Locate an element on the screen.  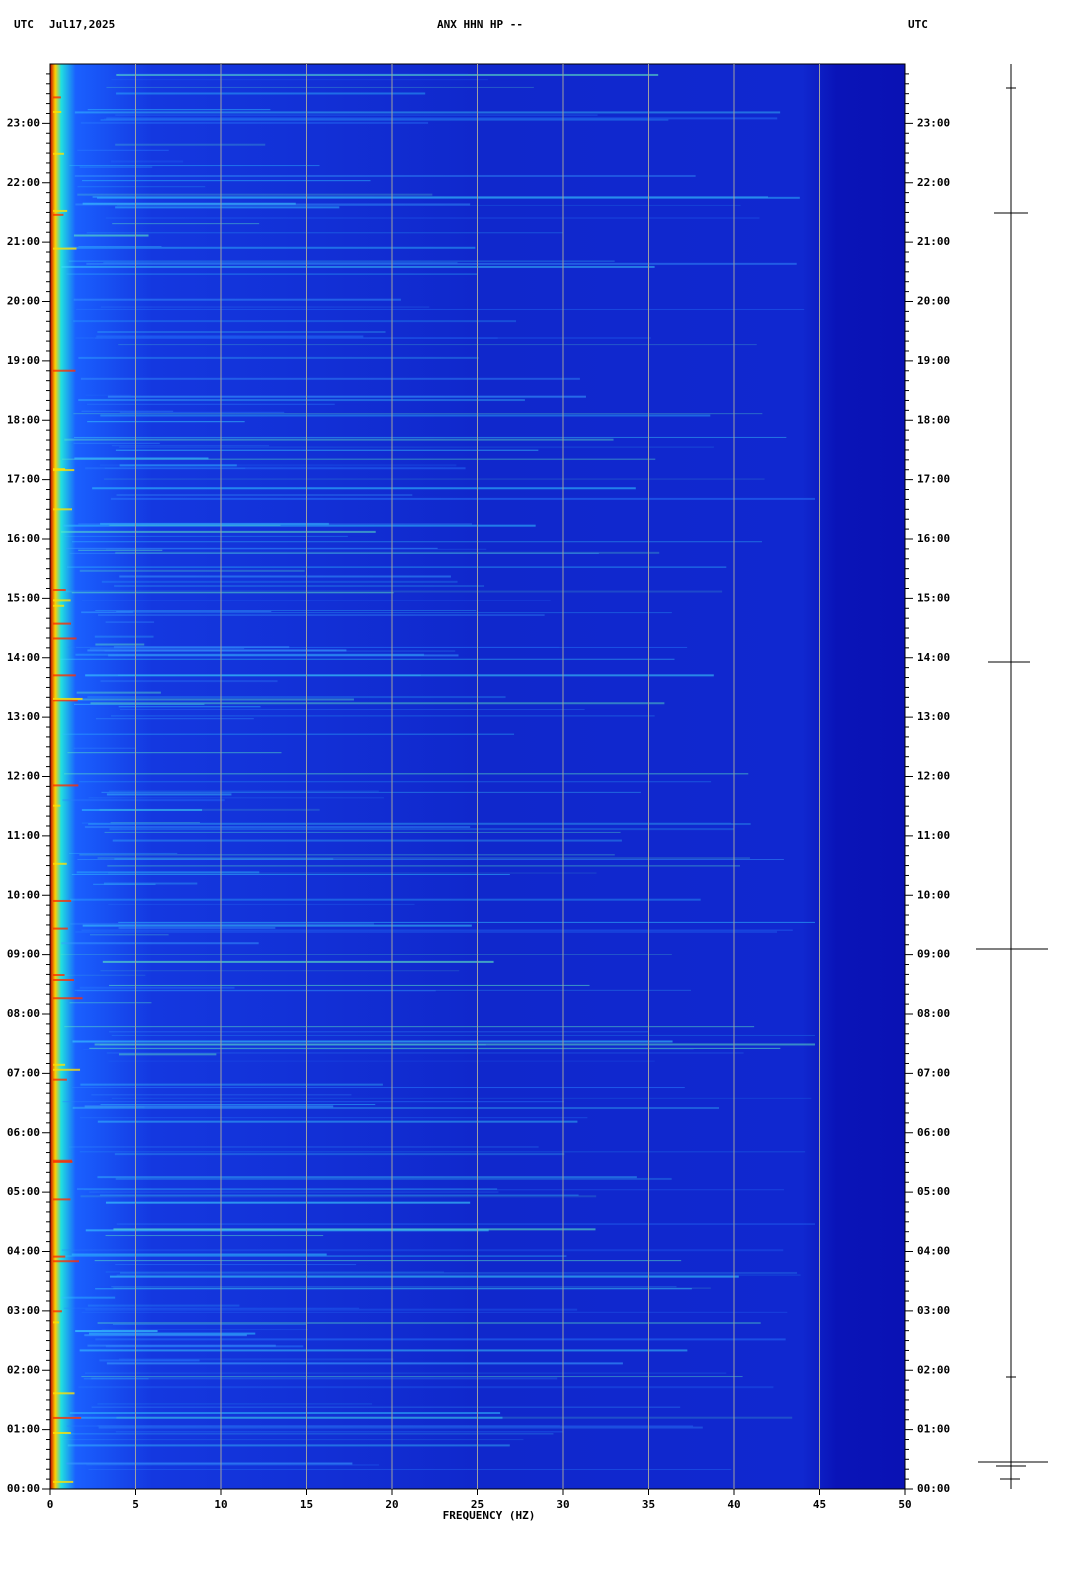
chart-title: ANX HHN HP -- is located at coordinates (480, 24).